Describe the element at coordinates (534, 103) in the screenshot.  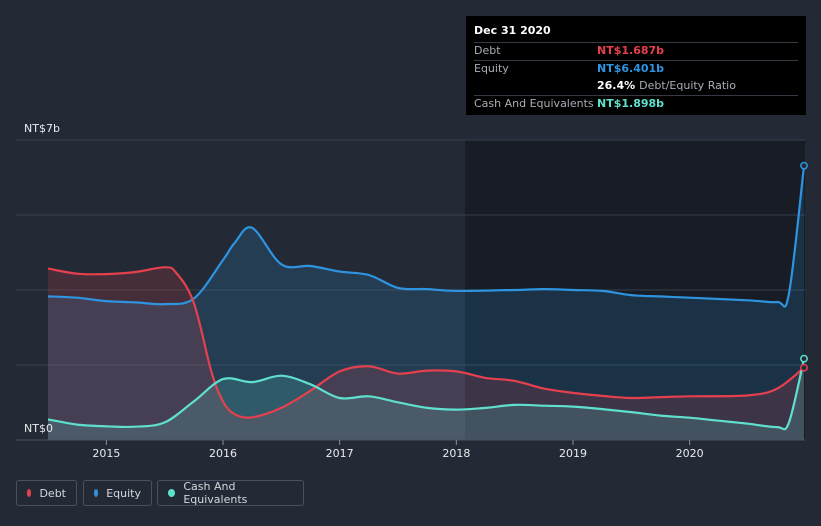
I see `tooltip-cash-label: Cash And Equivalents` at that location.